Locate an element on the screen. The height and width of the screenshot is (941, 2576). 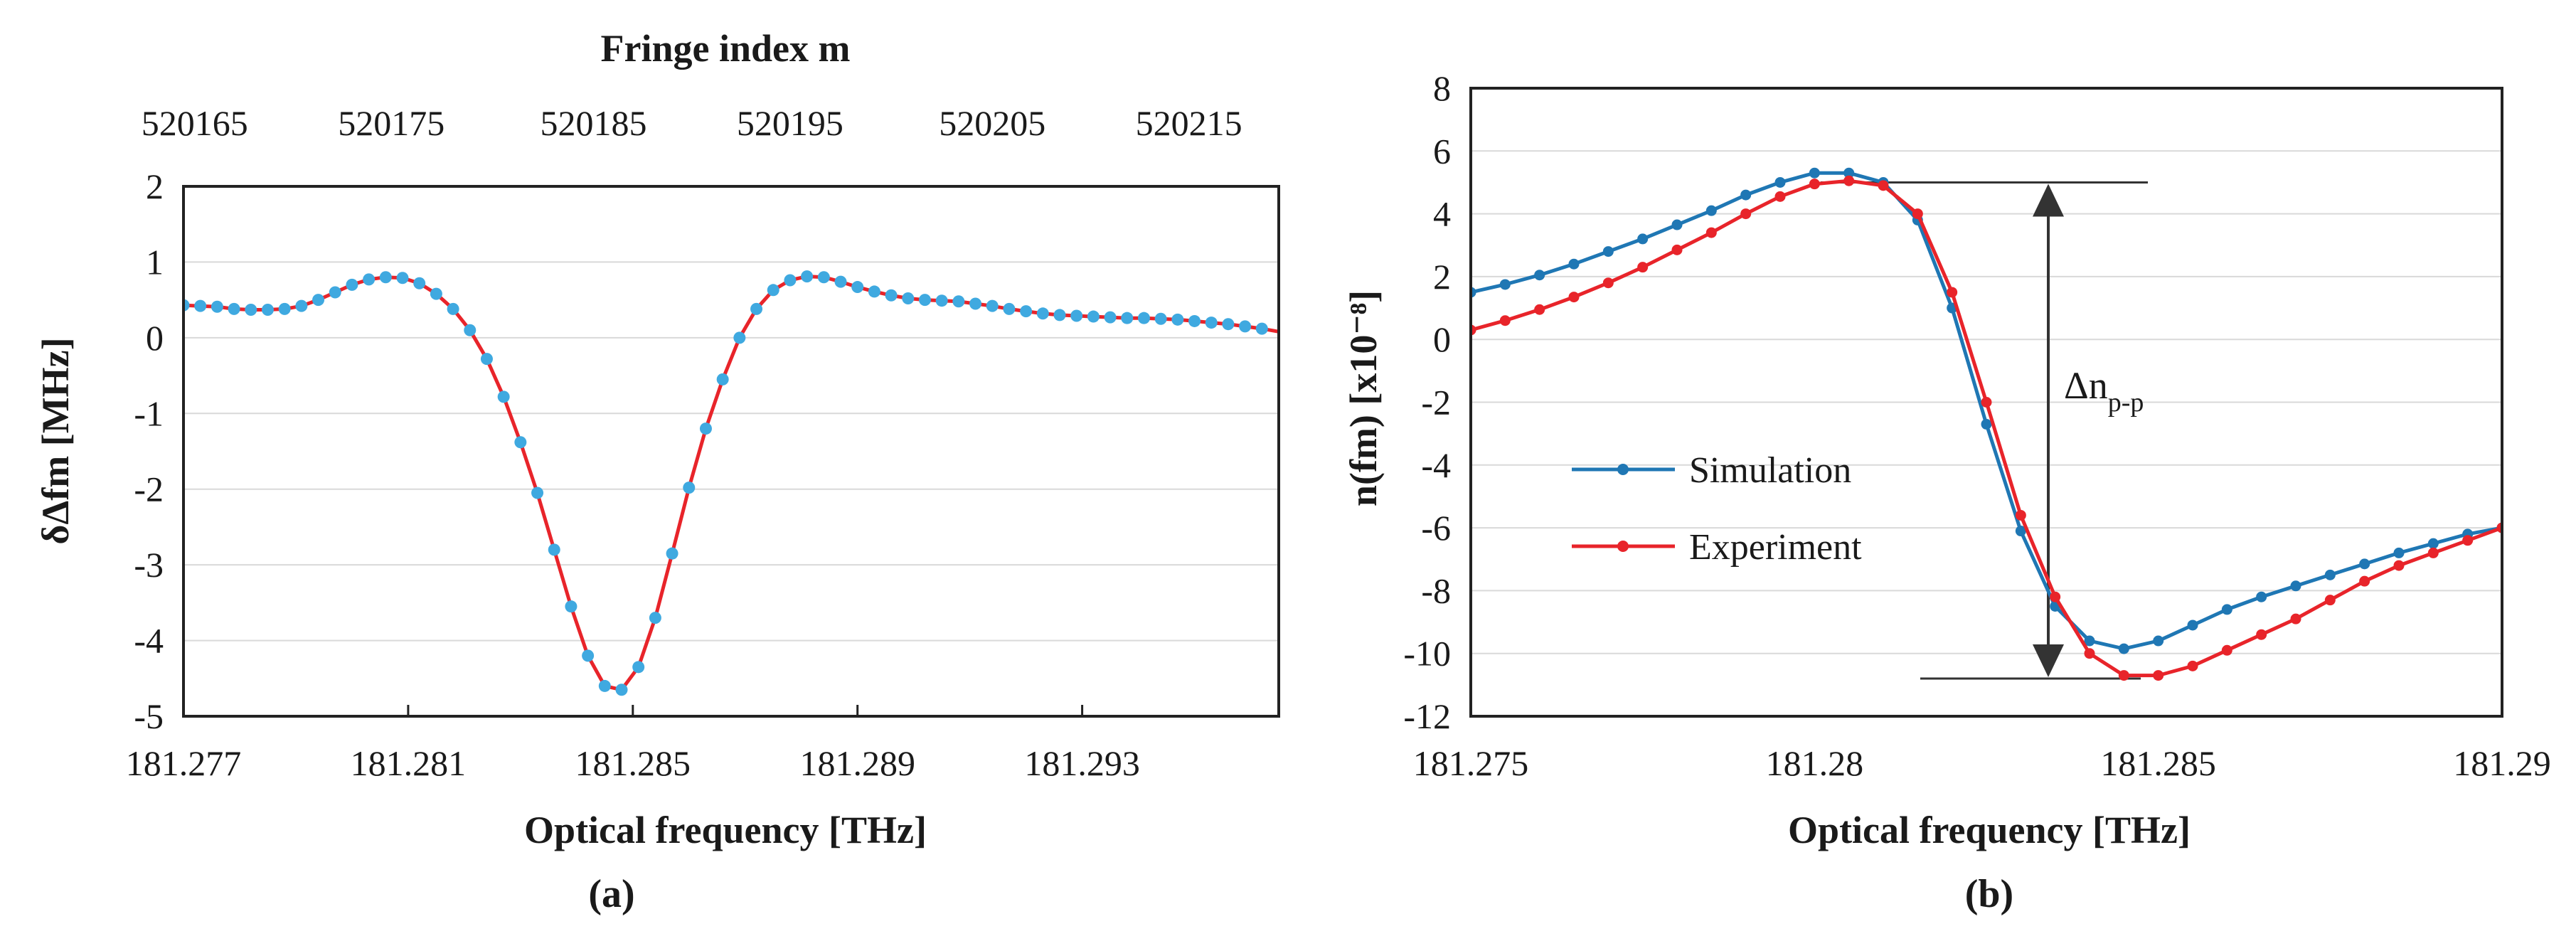
y-axis-title: n(fm) [x10⁻⁸] is located at coordinates (1363, 398).